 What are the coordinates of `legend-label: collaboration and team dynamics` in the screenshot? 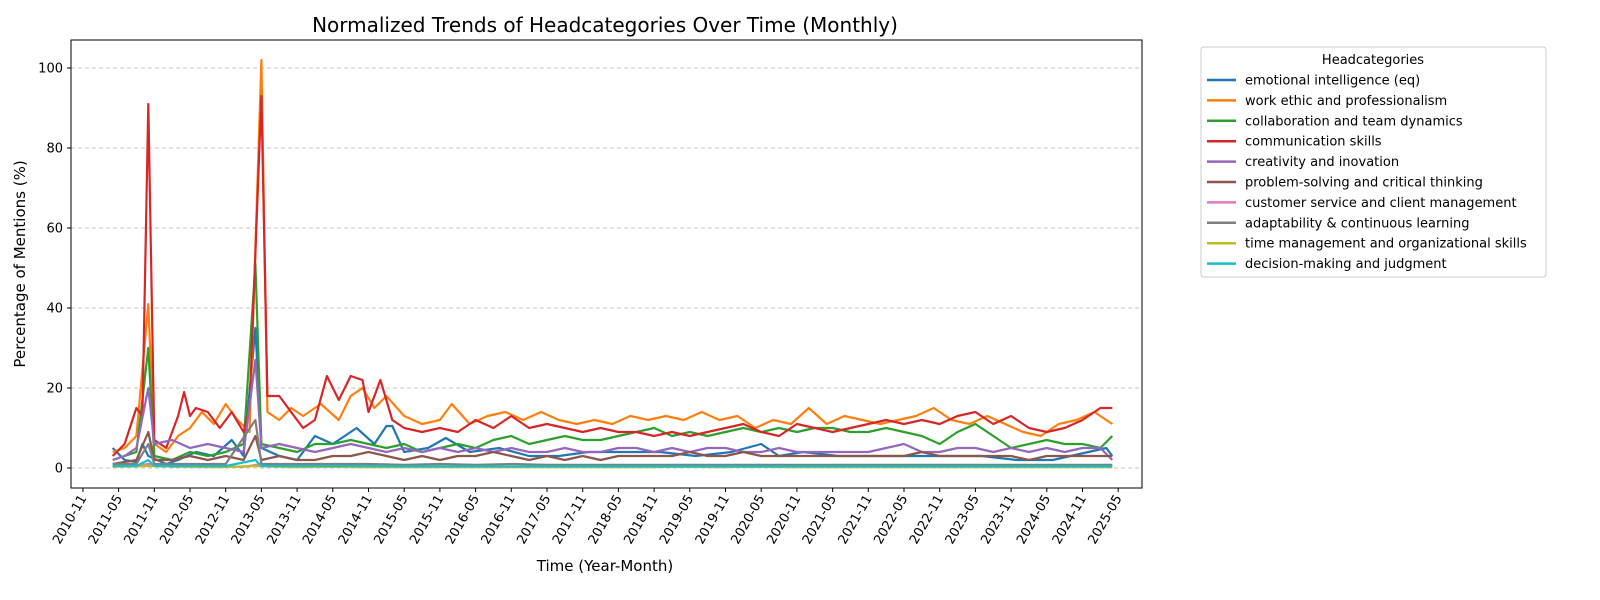 It's located at (1354, 121).